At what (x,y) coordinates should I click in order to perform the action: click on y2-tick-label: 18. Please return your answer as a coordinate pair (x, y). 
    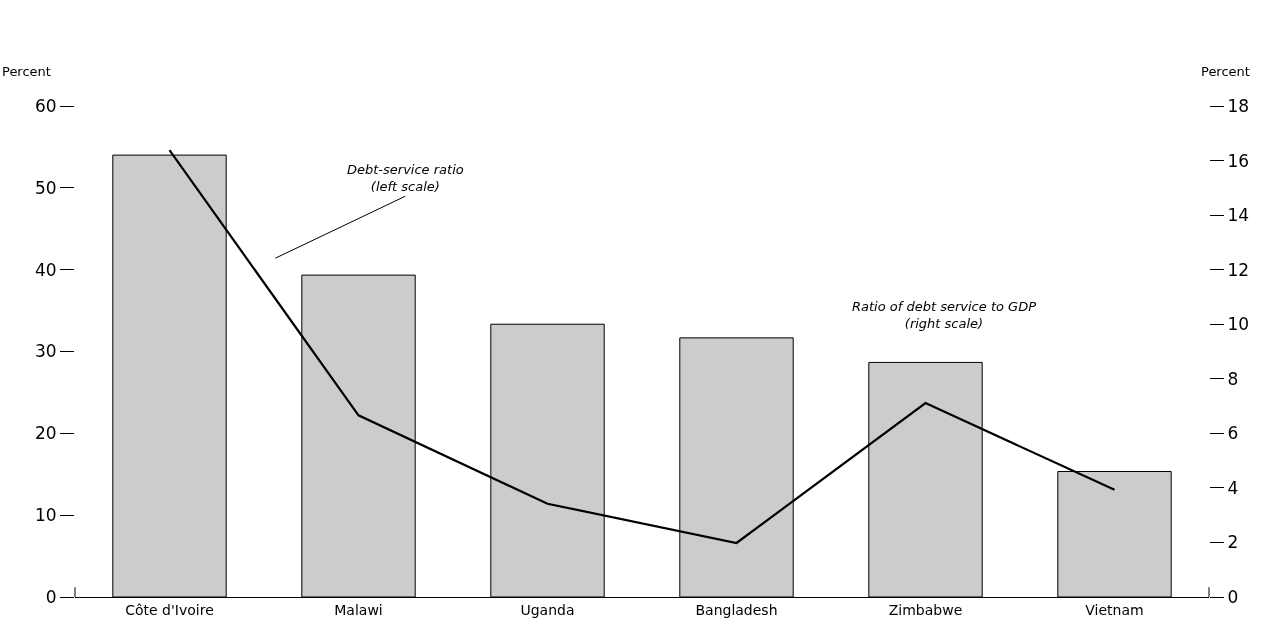
    Looking at the image, I should click on (1238, 105).